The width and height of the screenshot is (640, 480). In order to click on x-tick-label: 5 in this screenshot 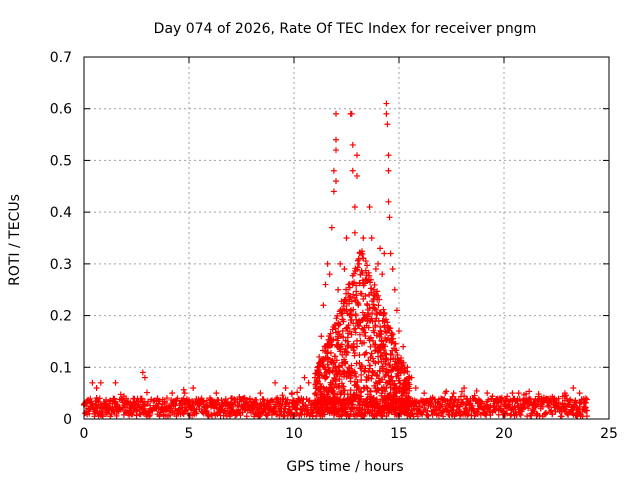, I will do `click(189, 434)`.